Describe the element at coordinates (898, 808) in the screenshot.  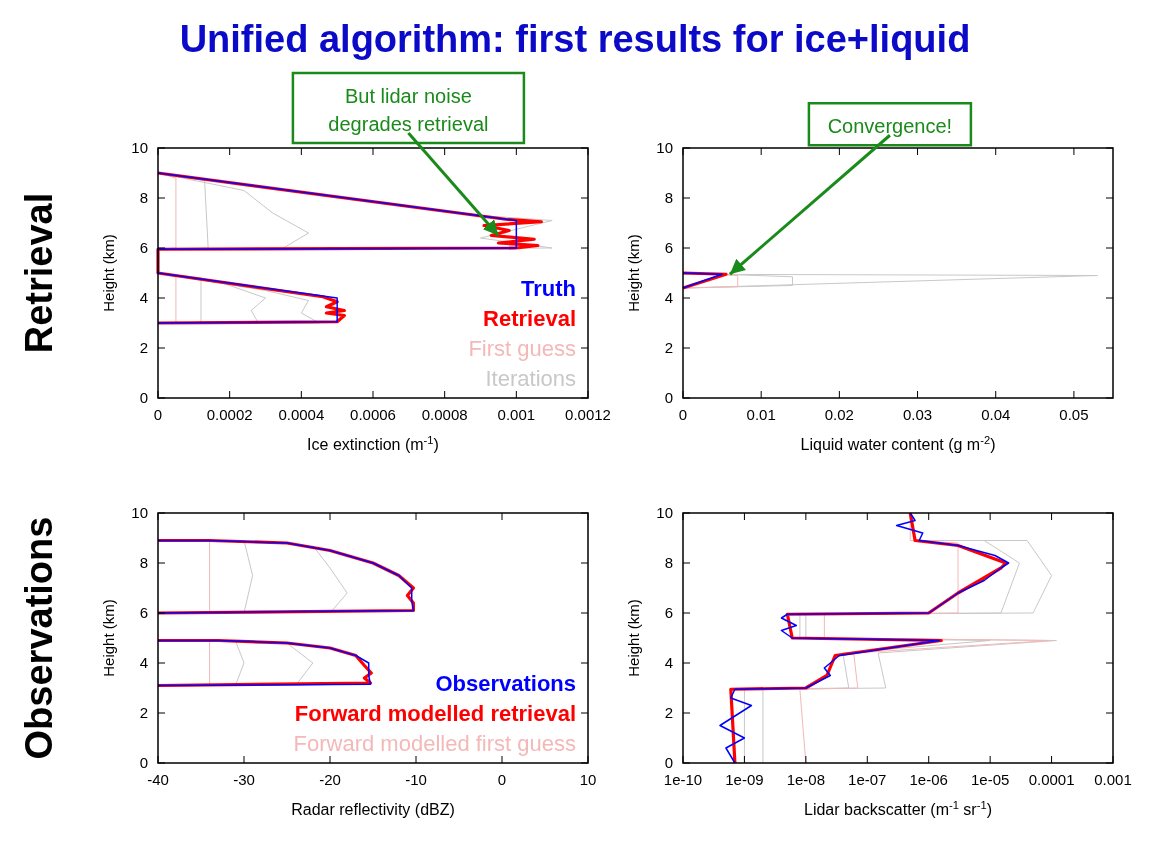
I see `x-axis-title: Lidar backscatter (m$^{-1}$ sr$^{-1}$)` at that location.